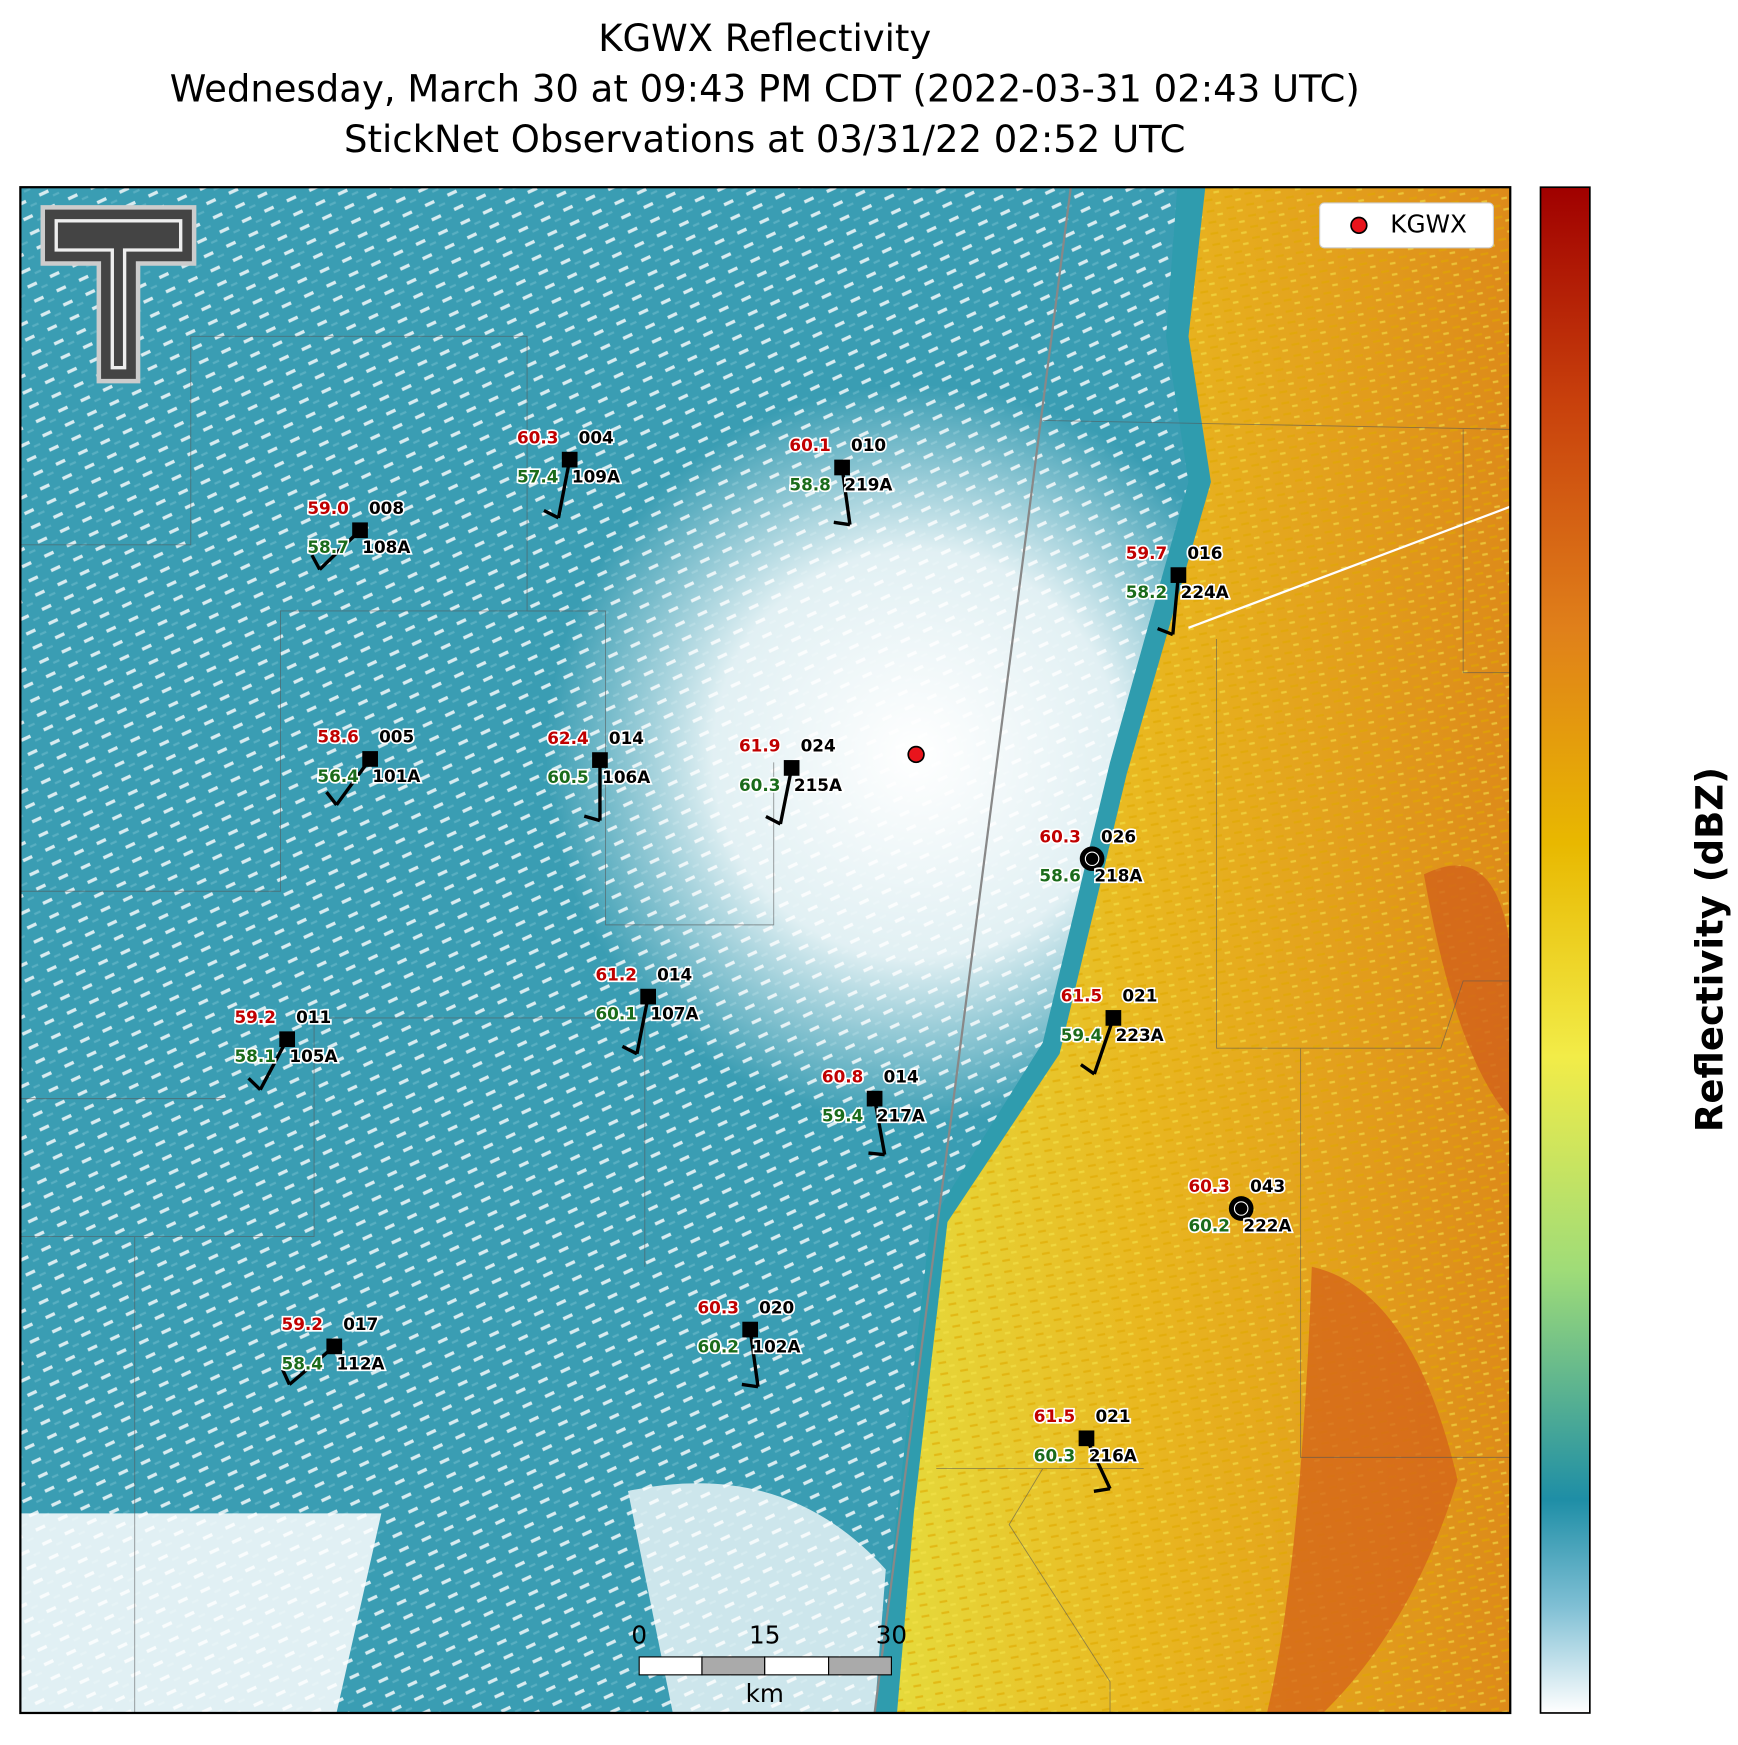  Describe the element at coordinates (868, 484) in the screenshot. I see `station-id: 219A` at that location.